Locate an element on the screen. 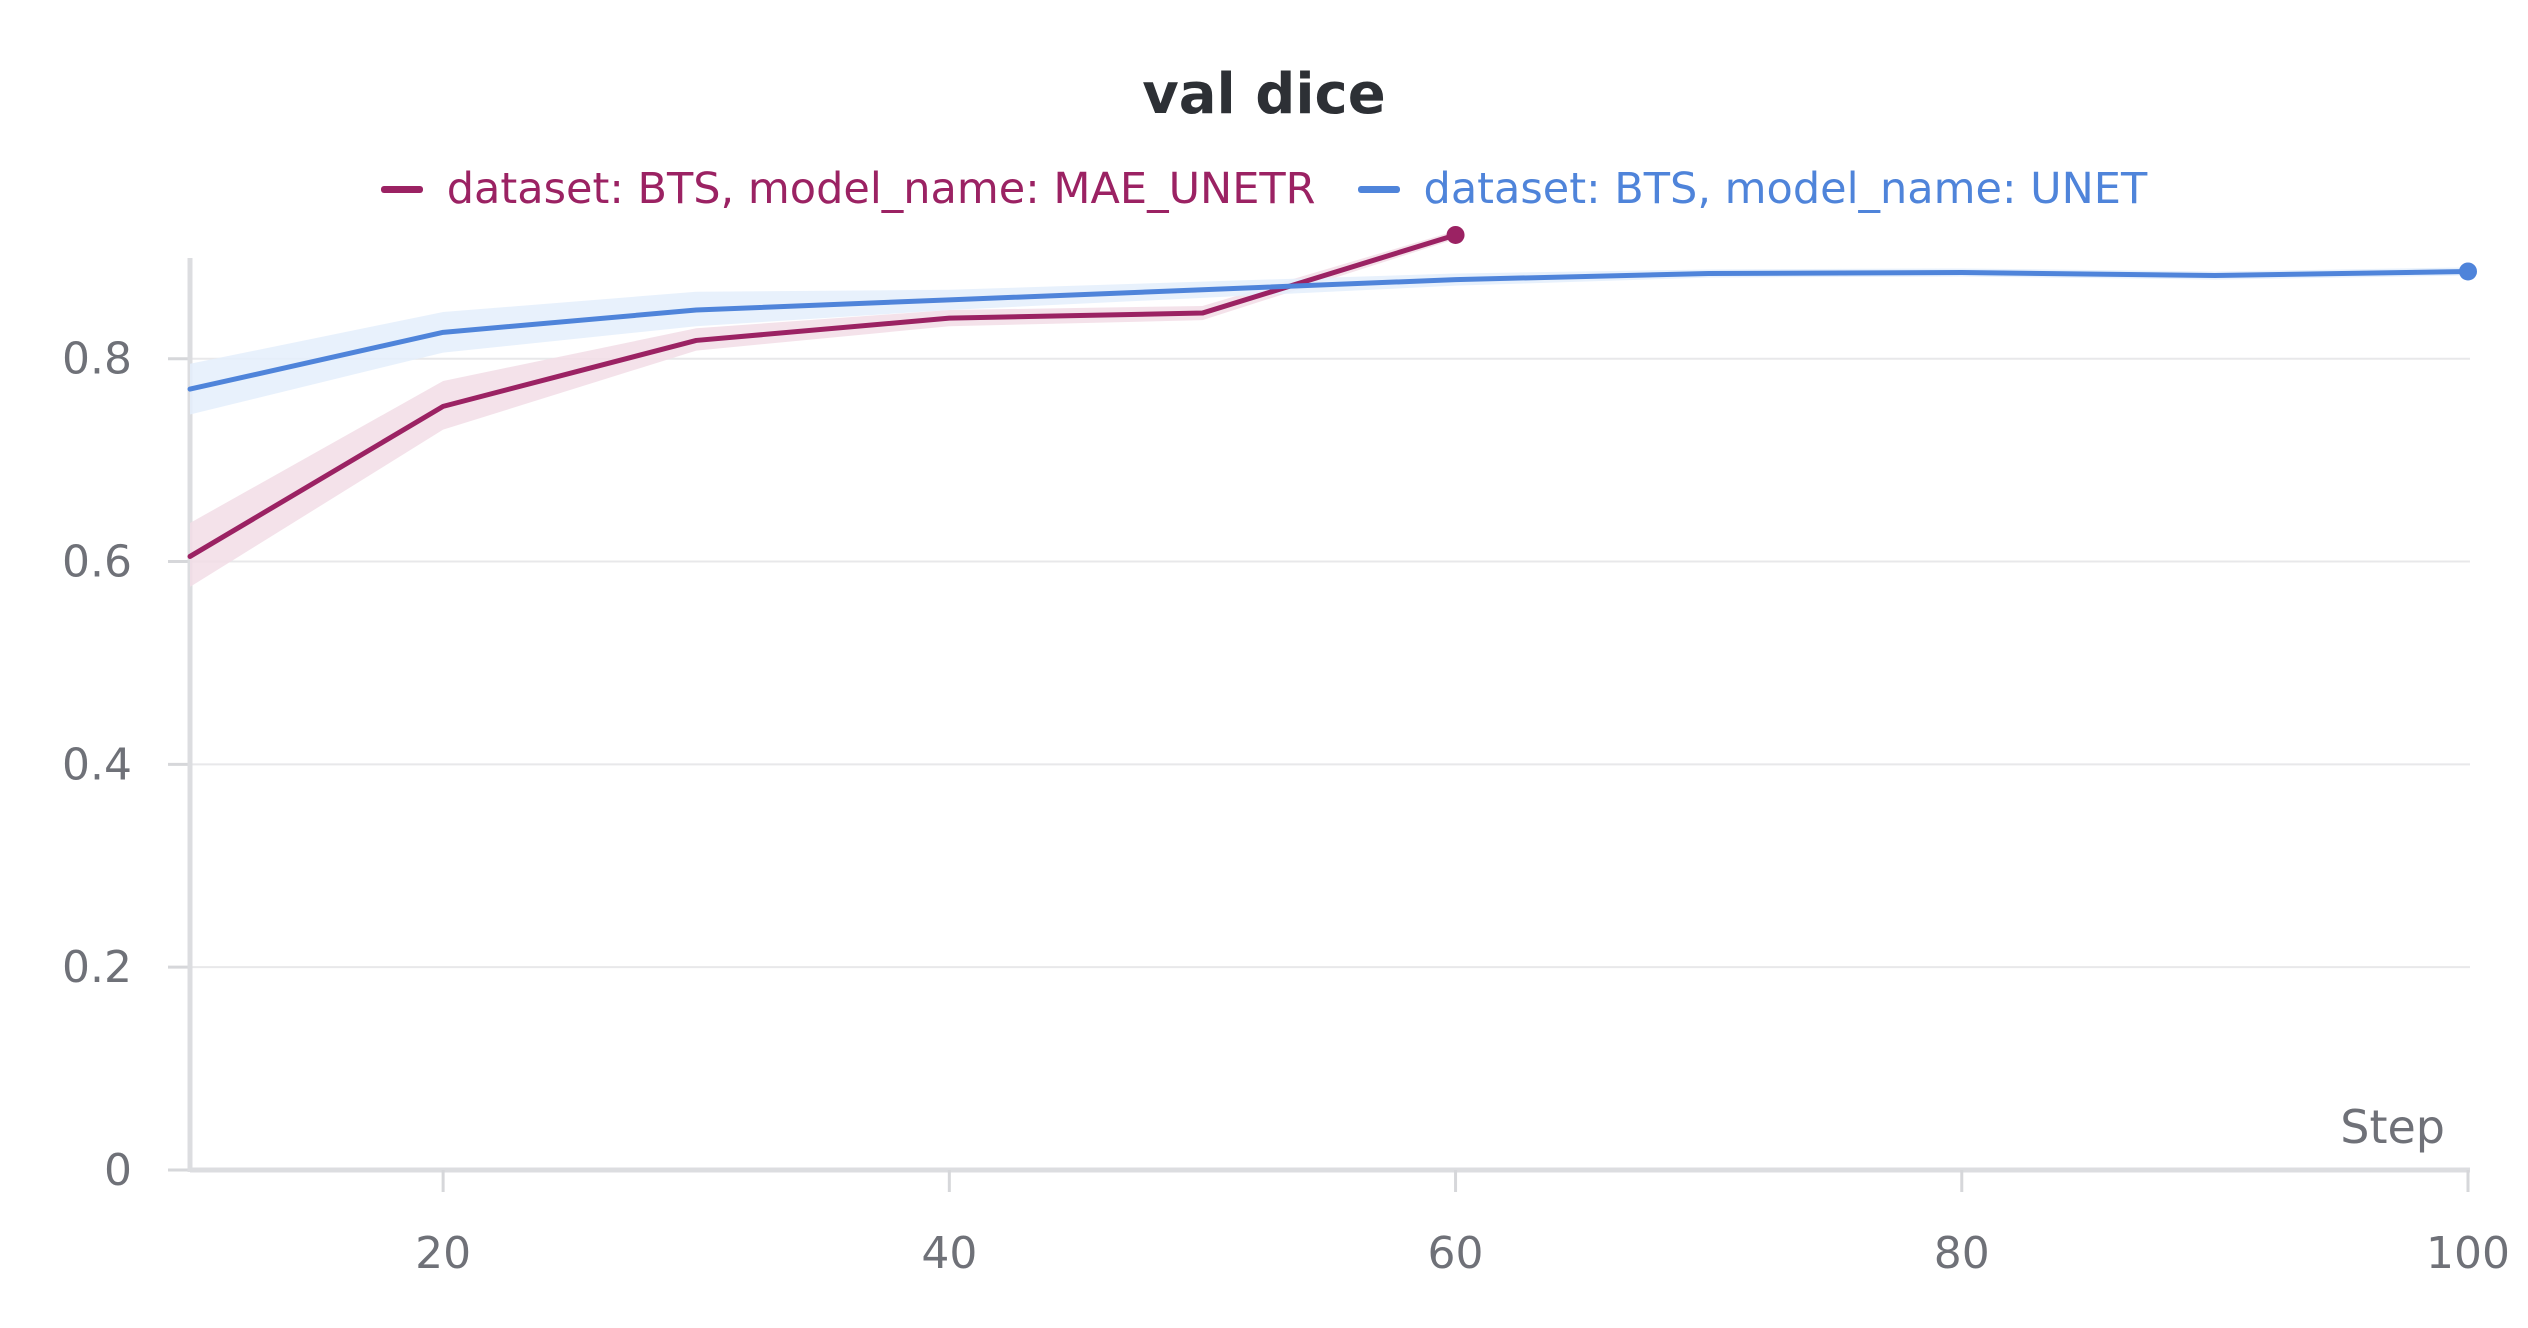  legend-item-mae-unetr: dataset: BTS, model_name: MAE_UNETR is located at coordinates (848, 189).